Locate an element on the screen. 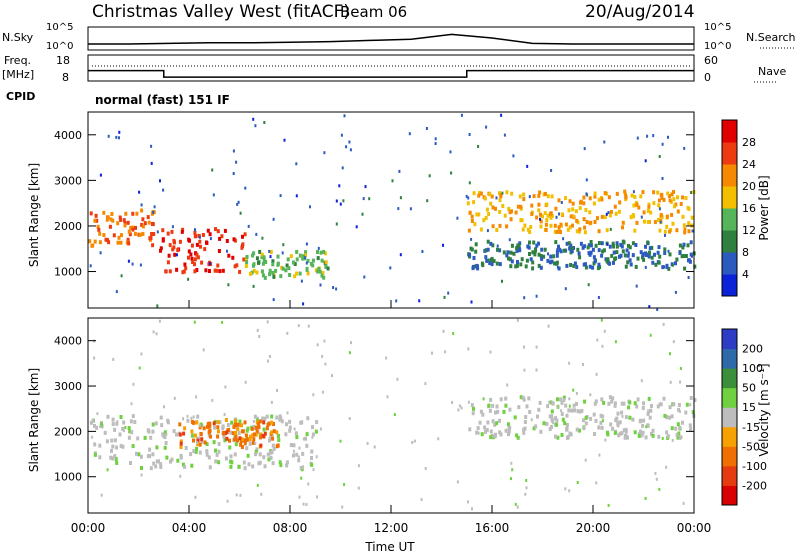 The image size is (800, 554). colorbar-tick: -15 is located at coordinates (751, 427).